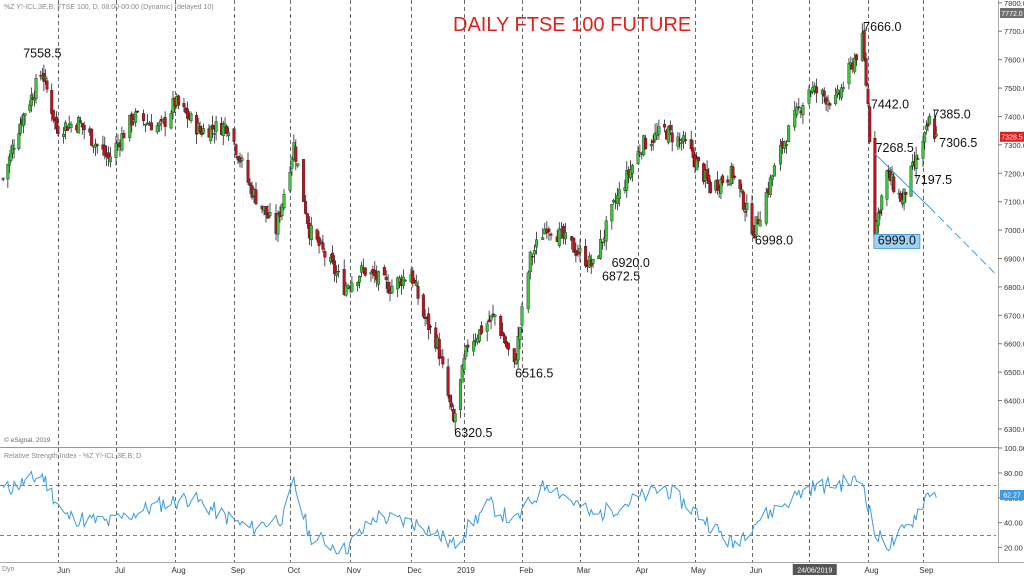  Describe the element at coordinates (1014, 259) in the screenshot. I see `y-tick-label: 6900.0` at that location.